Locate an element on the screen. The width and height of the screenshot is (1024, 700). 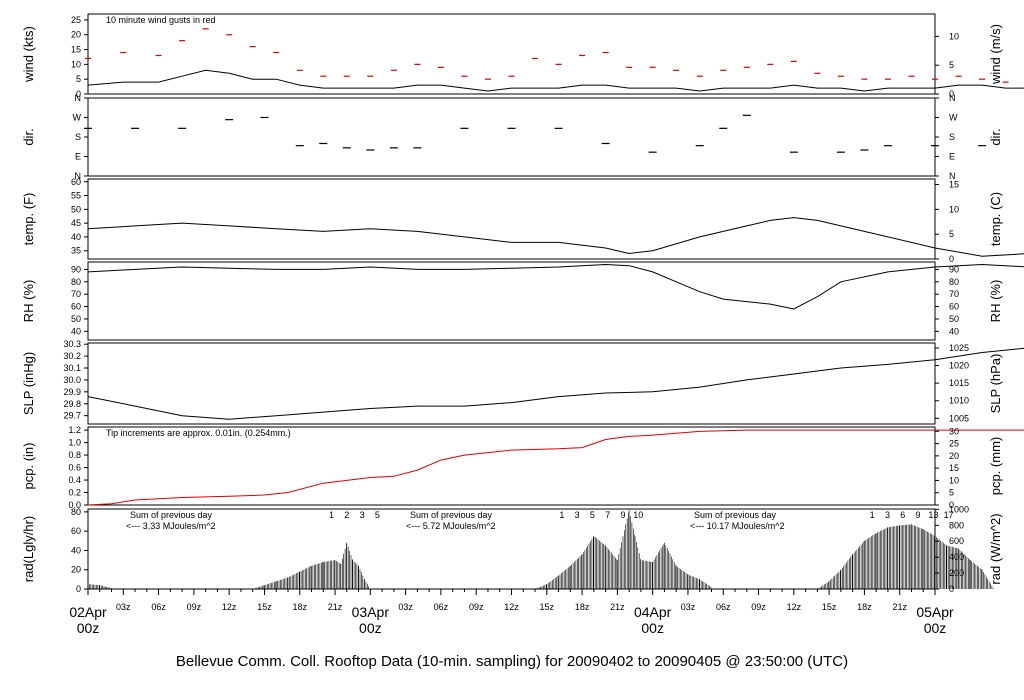
y-axis-label: pcp. (in) is located at coordinates (28, 466).